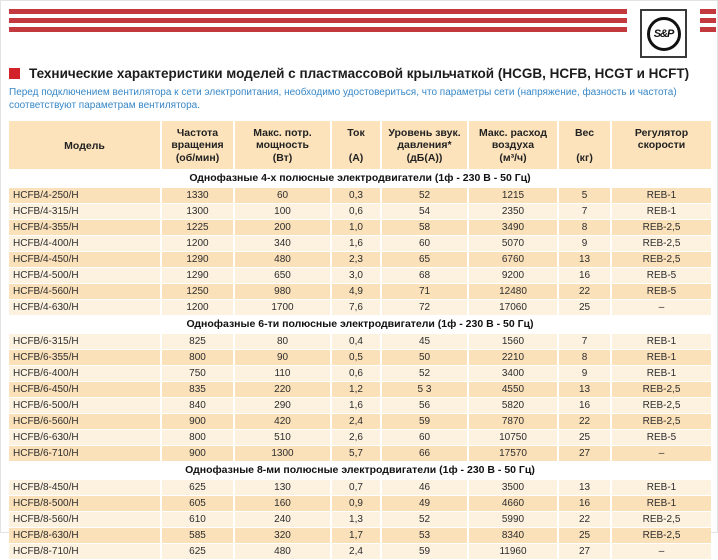  Describe the element at coordinates (283, 373) in the screenshot. I see `table-cell: 110` at that location.